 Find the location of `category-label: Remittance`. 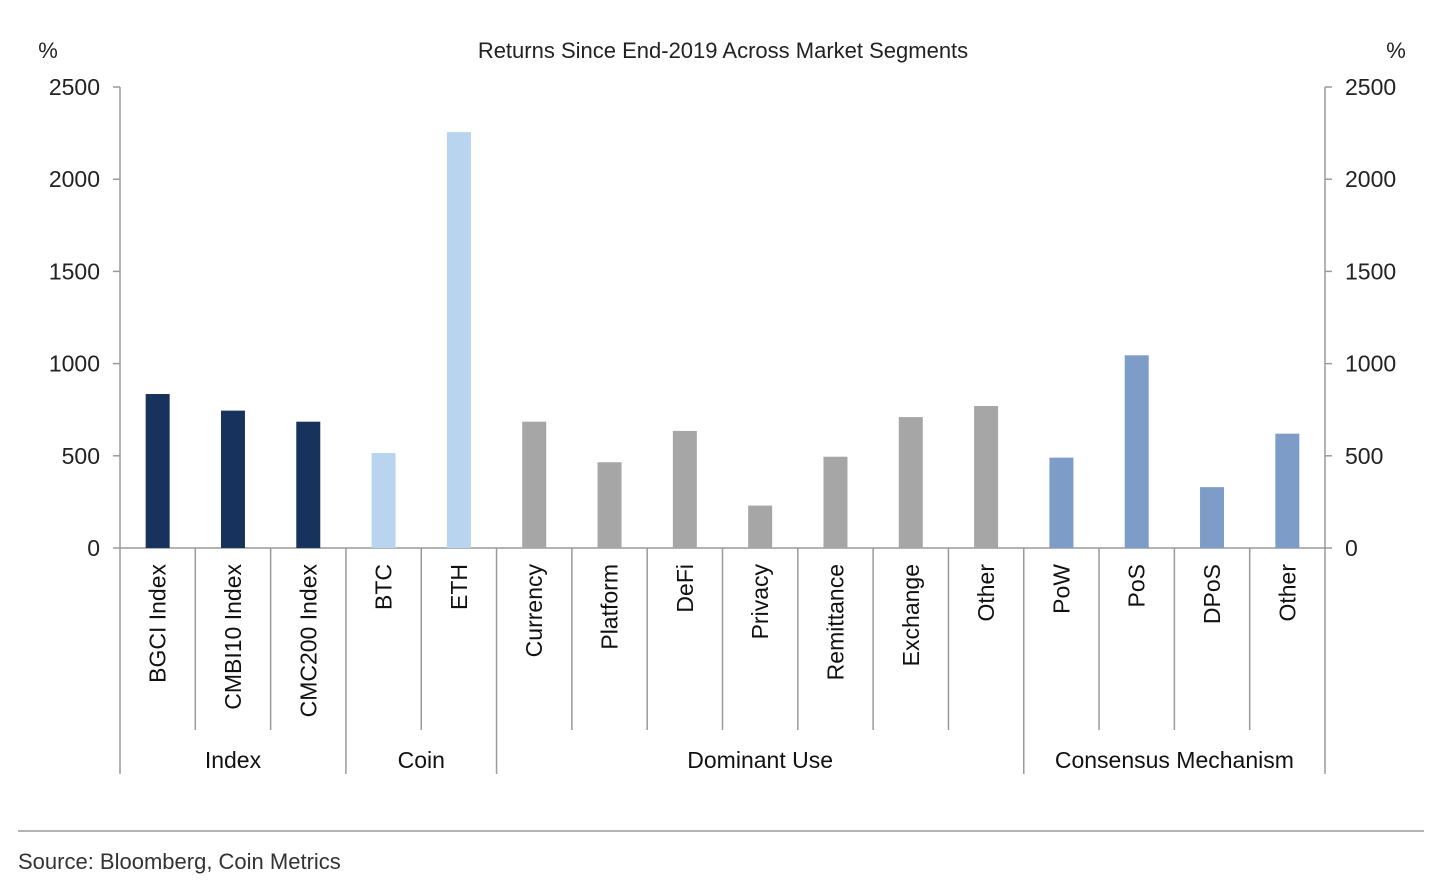

category-label: Remittance is located at coordinates (835, 622).